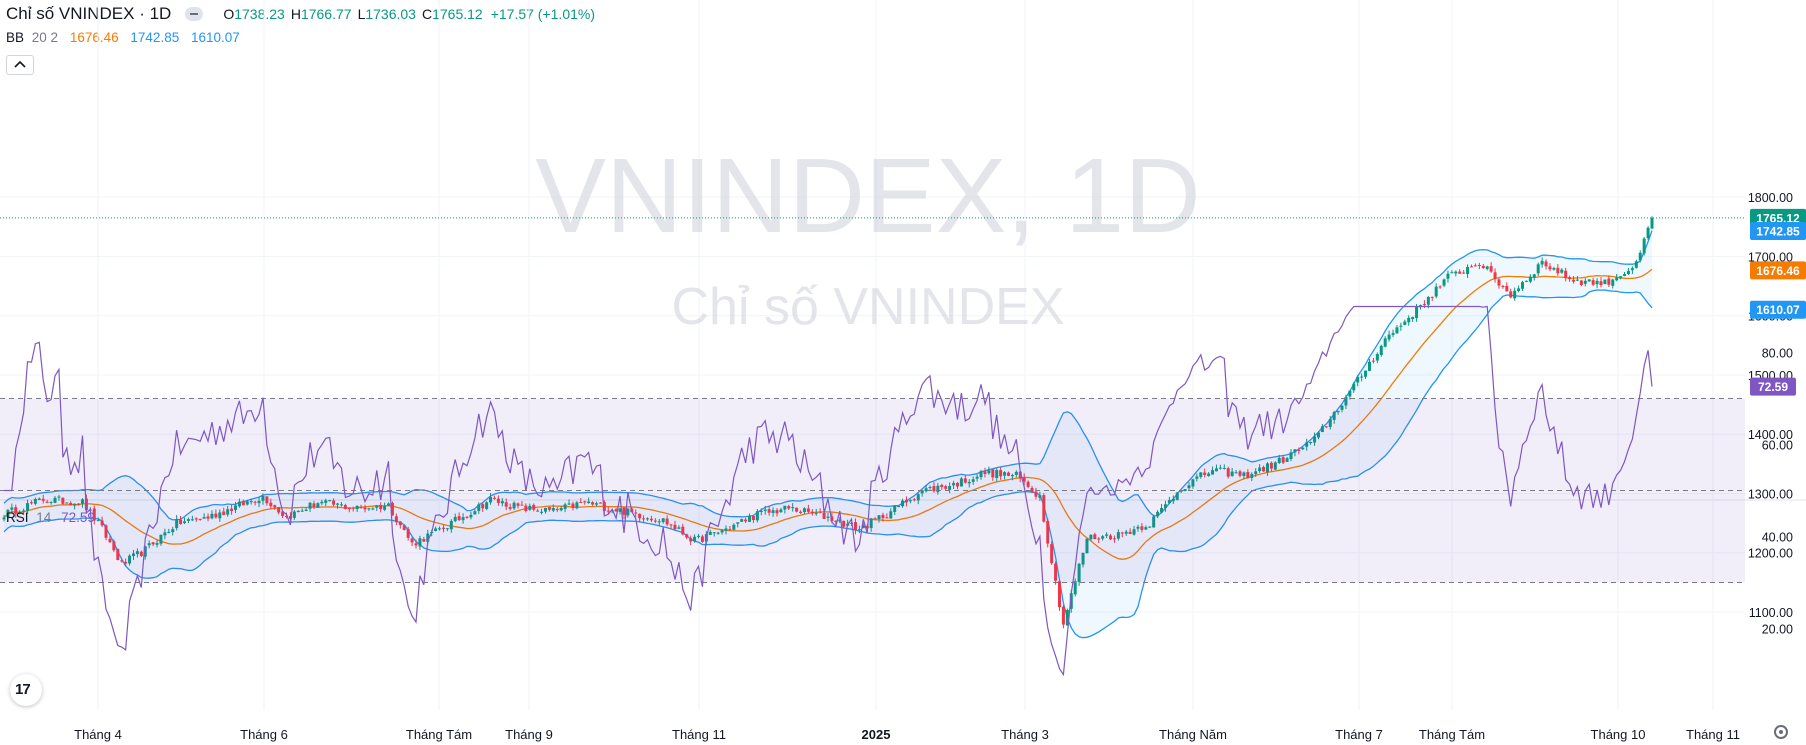 The height and width of the screenshot is (745, 1806). I want to click on collapse-legend-button, so click(20, 65).